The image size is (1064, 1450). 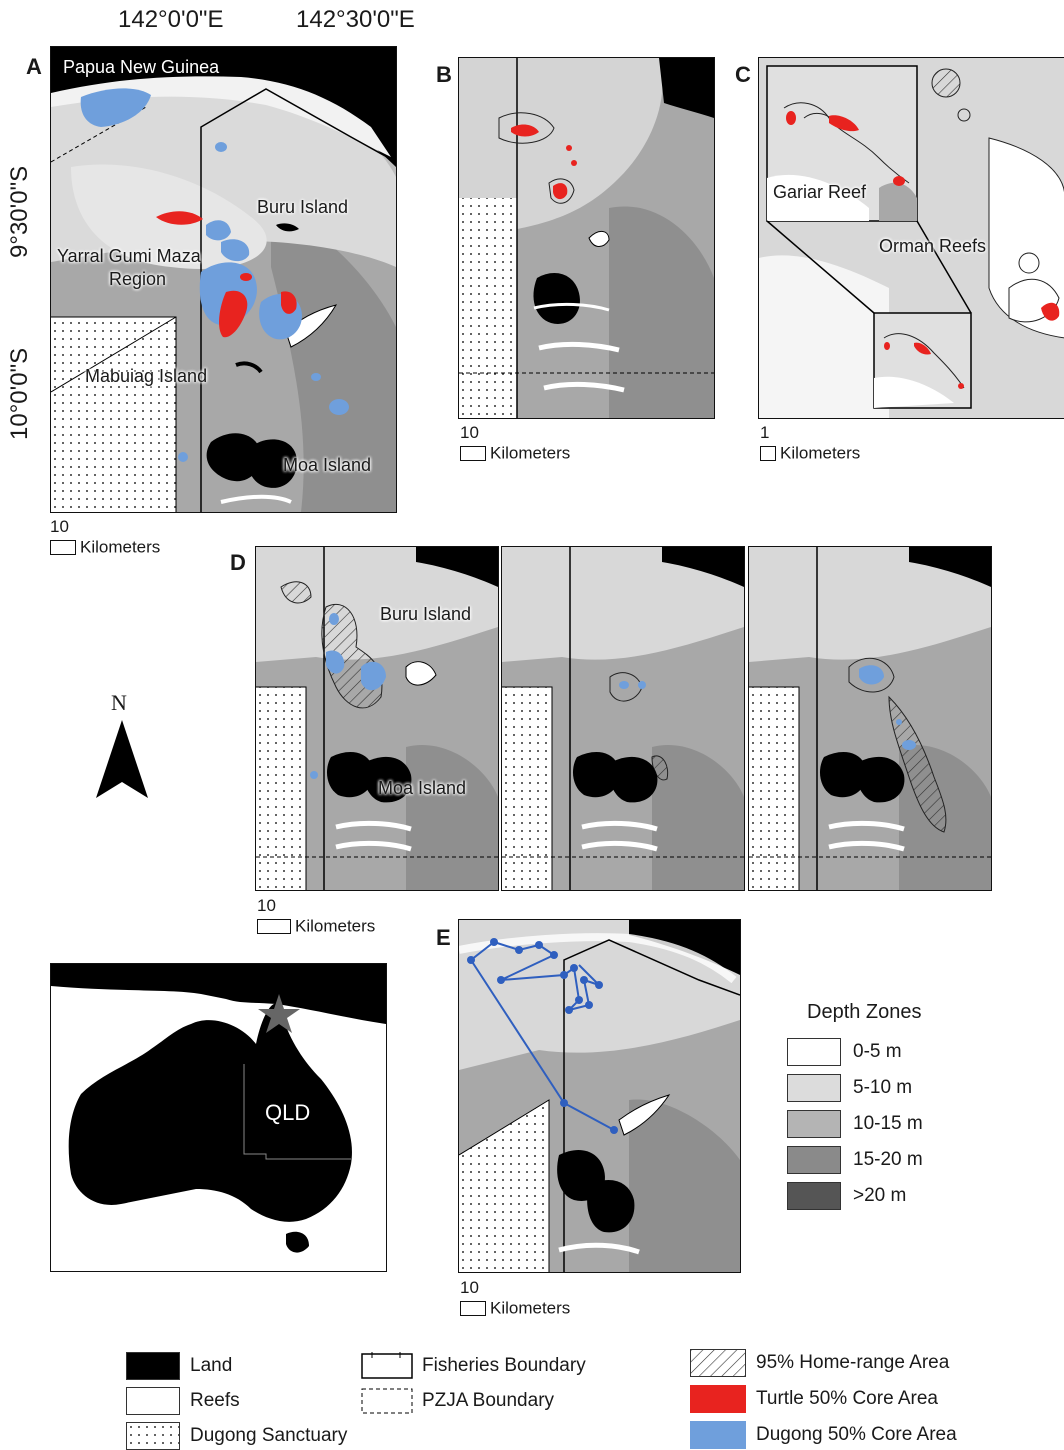 I want to click on label-moa-island: Moa Island, so click(x=327, y=465).